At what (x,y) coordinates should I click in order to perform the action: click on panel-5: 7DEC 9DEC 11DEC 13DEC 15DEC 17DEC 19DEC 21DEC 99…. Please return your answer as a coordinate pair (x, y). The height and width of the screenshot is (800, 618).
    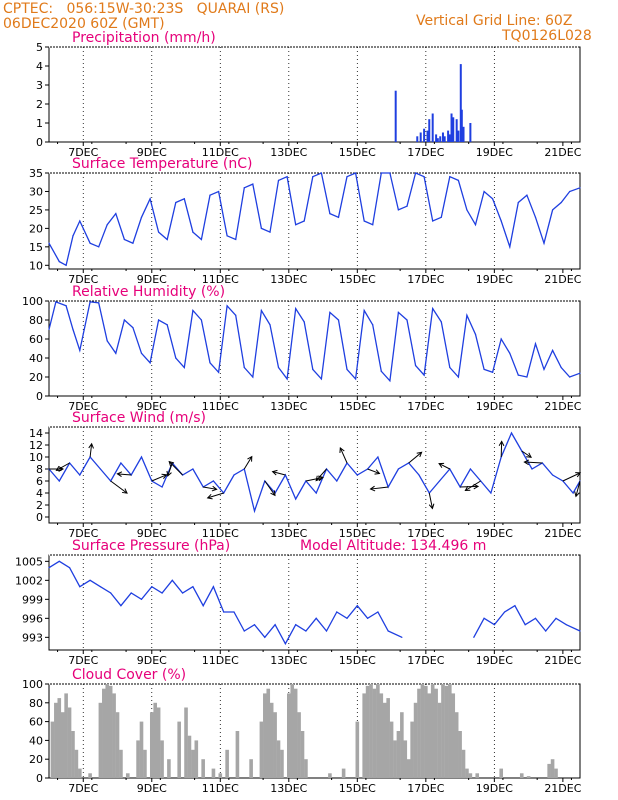
    Looking at the image, I should click on (298, 602).